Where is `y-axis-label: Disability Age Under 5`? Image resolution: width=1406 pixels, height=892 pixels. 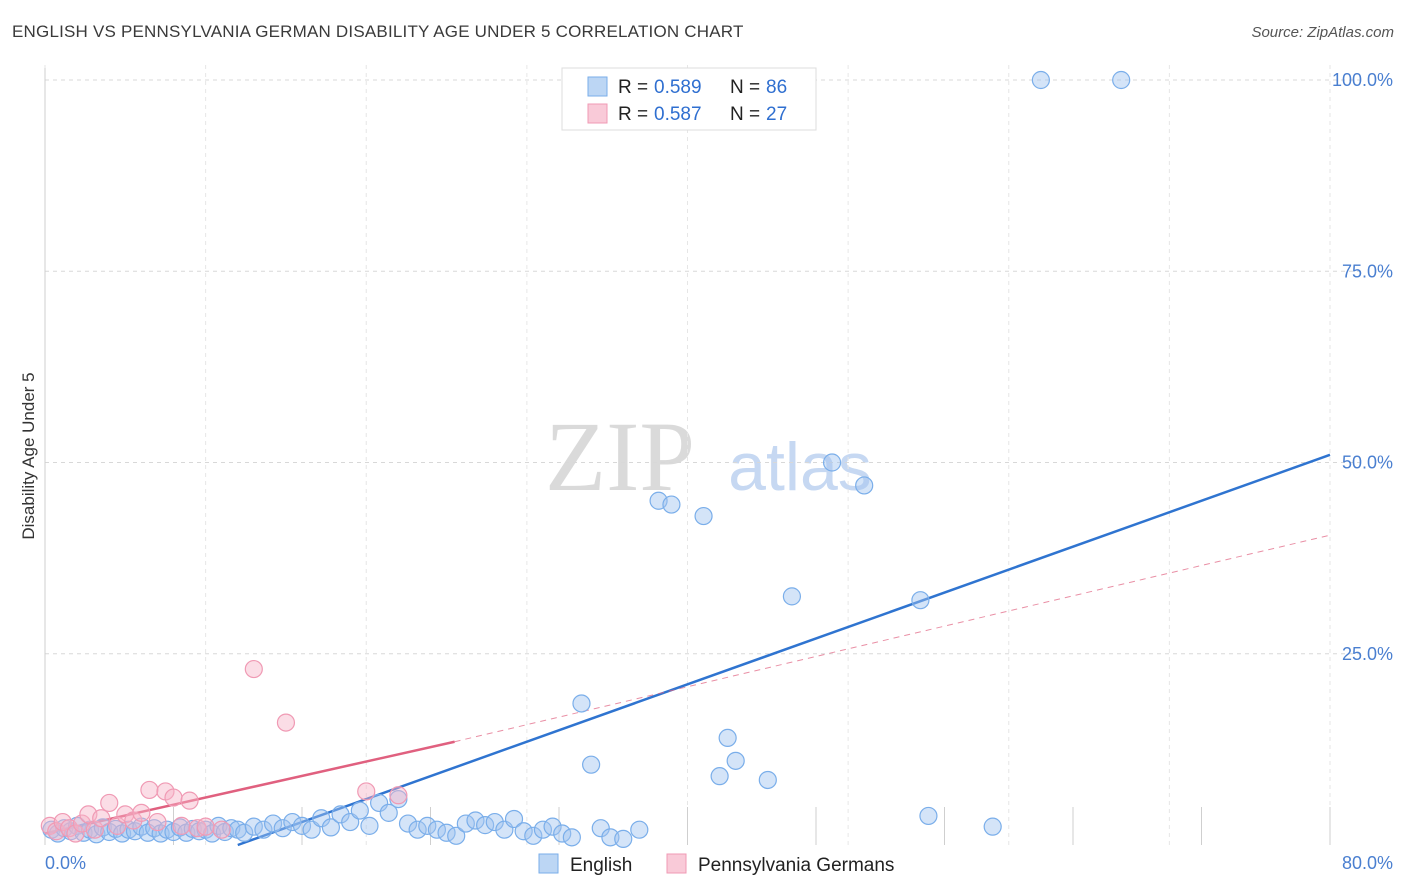
y-axis-label: Disability Age Under 5 is located at coordinates (28, 455).